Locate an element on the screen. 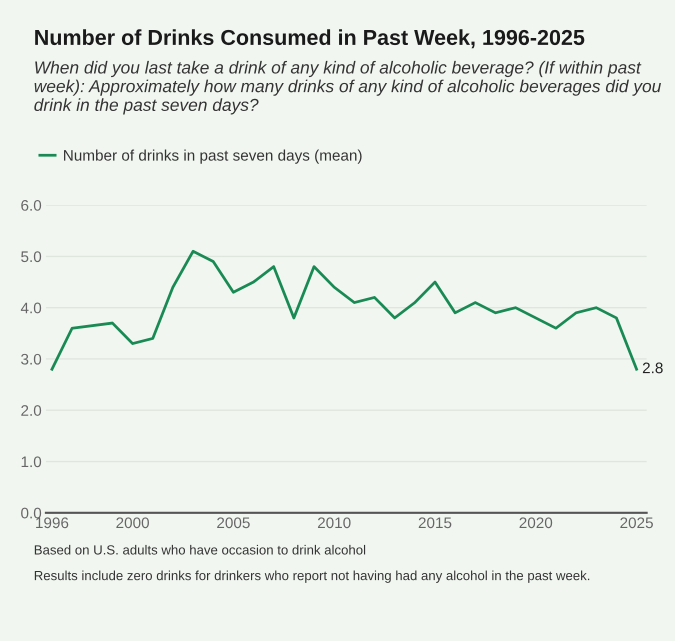  y-tick-label: 2.0 is located at coordinates (31, 410).